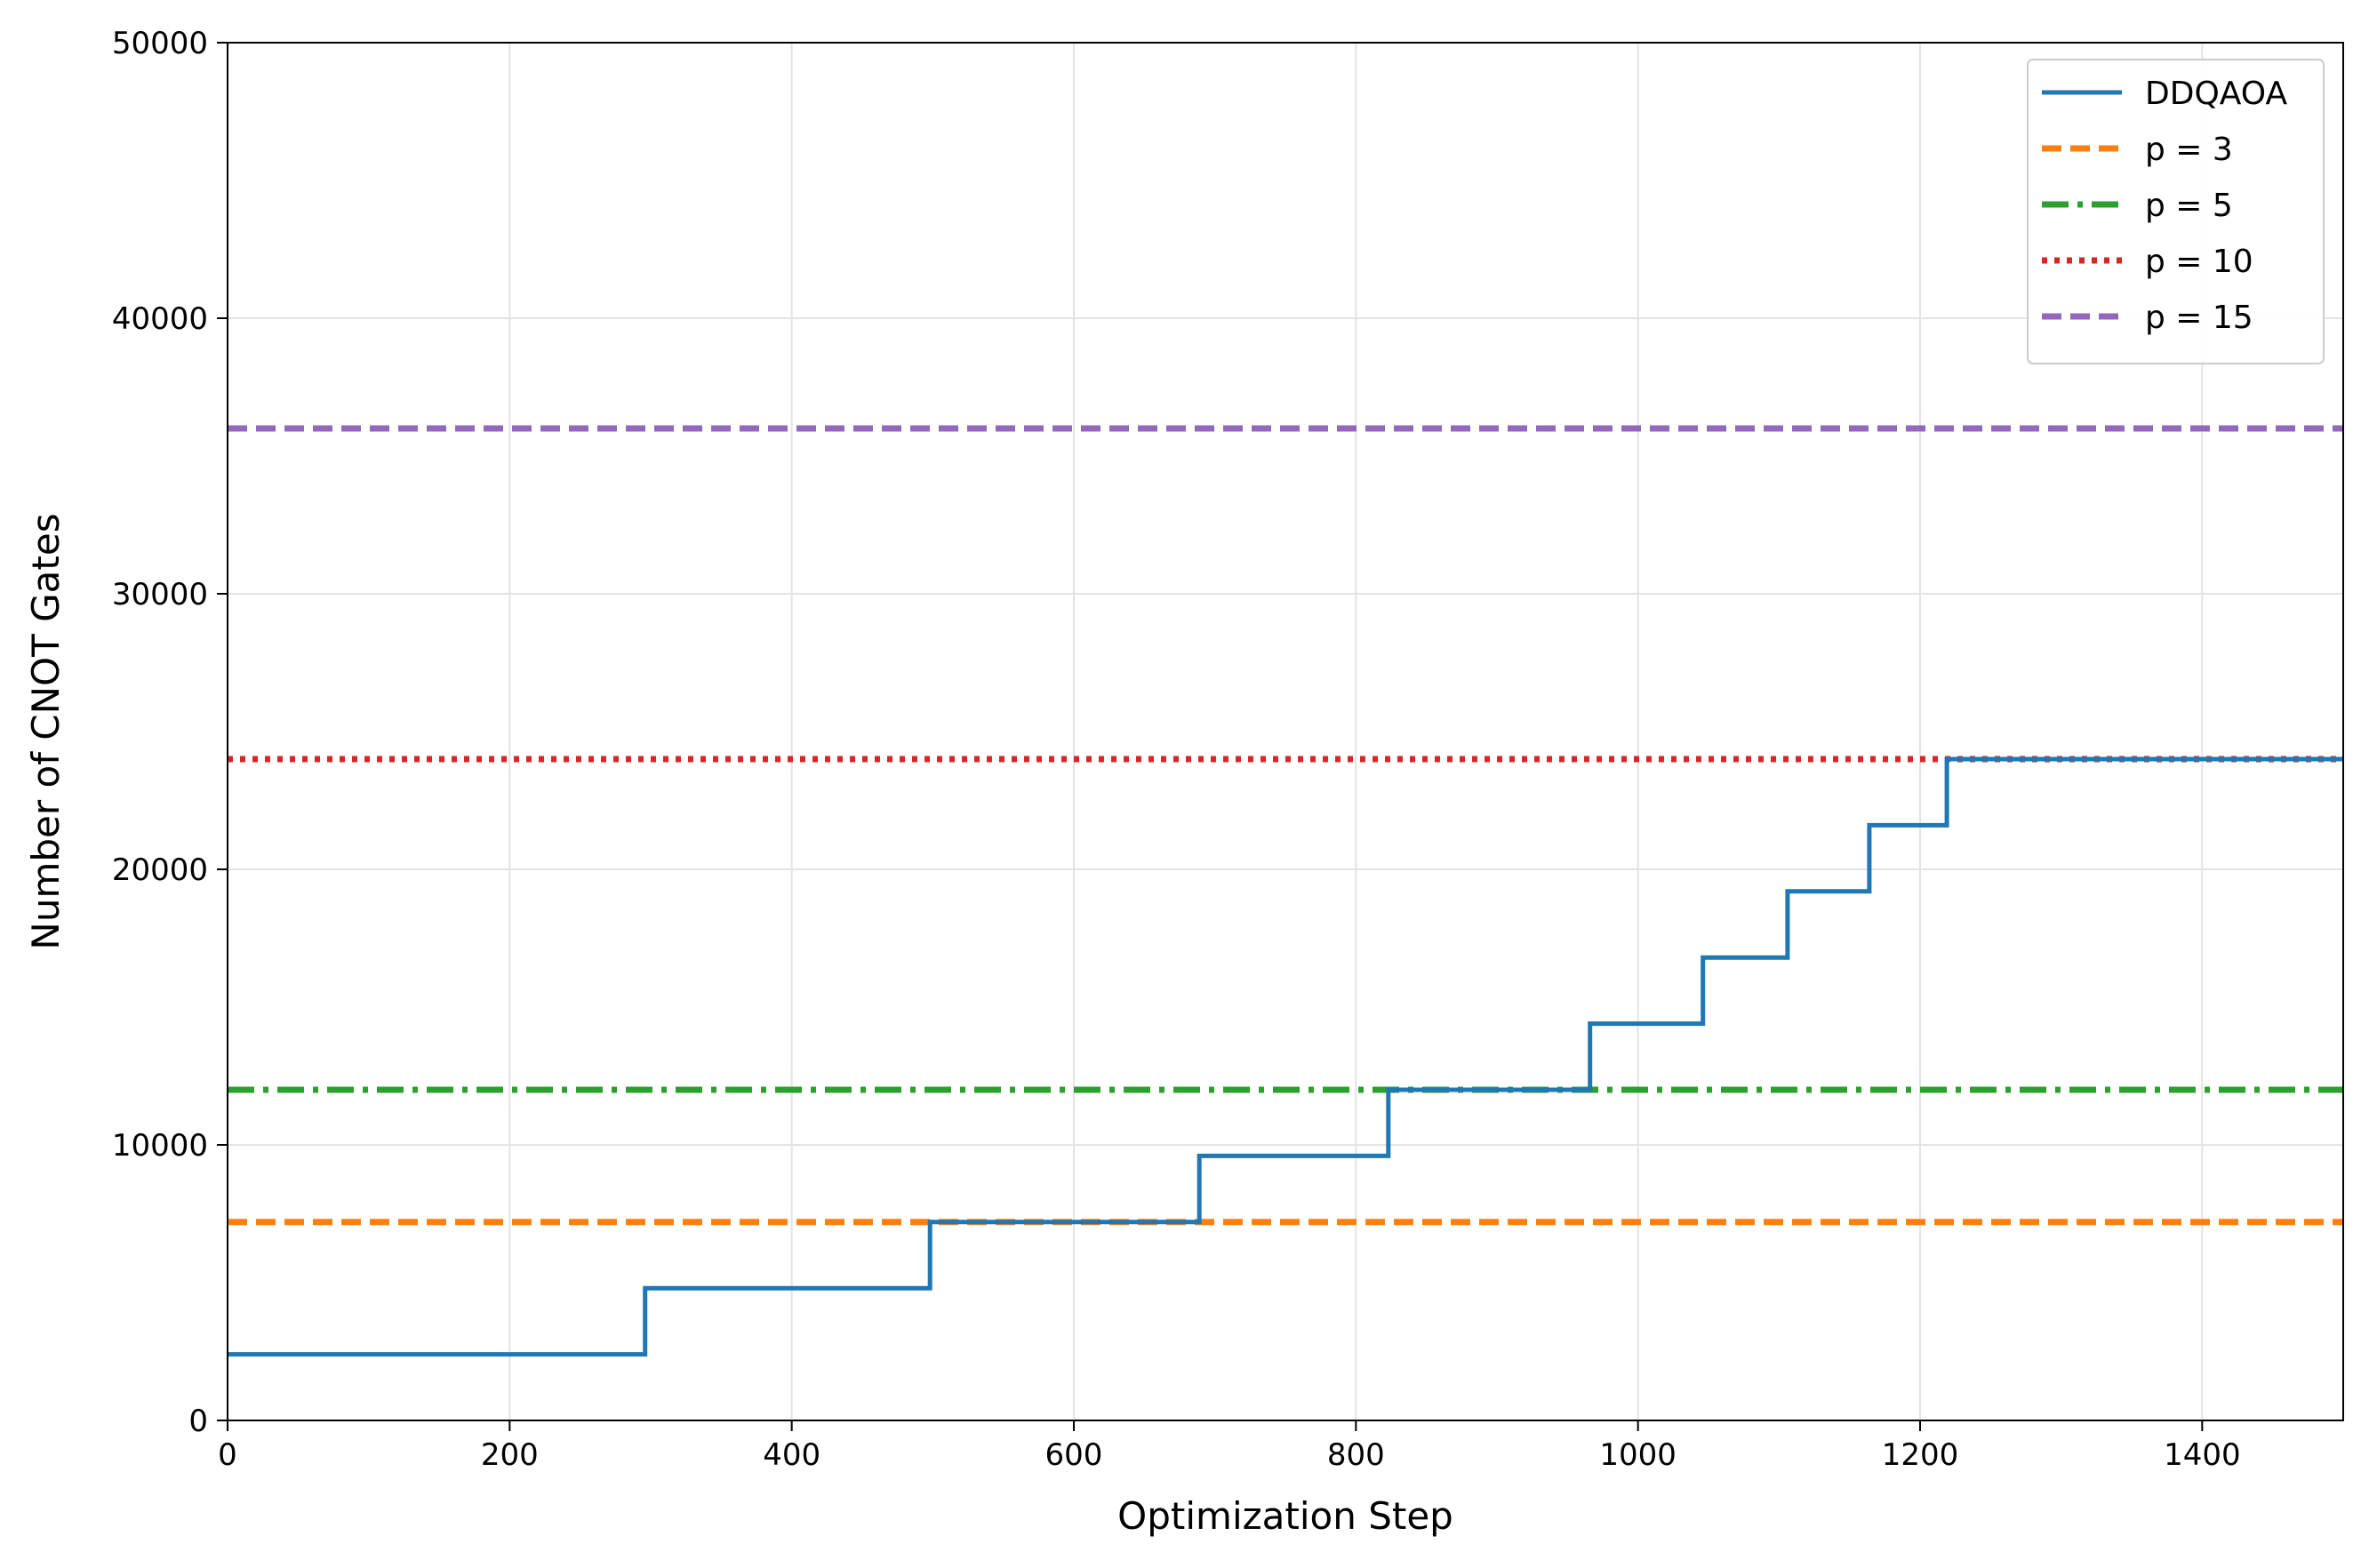 The height and width of the screenshot is (1568, 2369). What do you see at coordinates (1285, 1516) in the screenshot?
I see `x-axis-label: Optimization Step` at bounding box center [1285, 1516].